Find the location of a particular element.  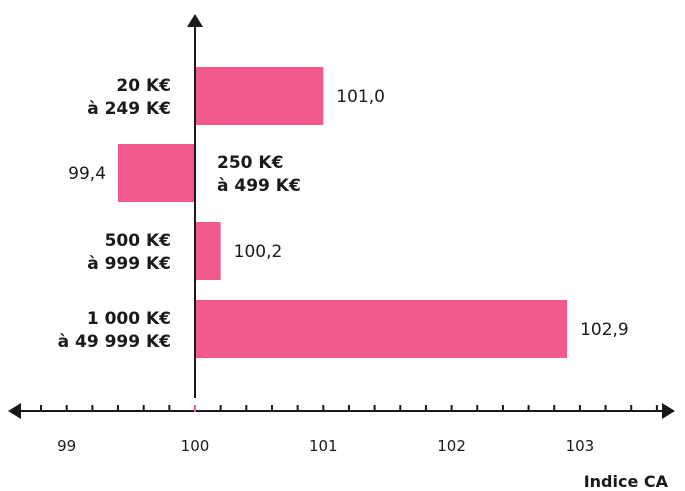

category-label-0: 20 K€ à 249 K€ is located at coordinates (129, 97).